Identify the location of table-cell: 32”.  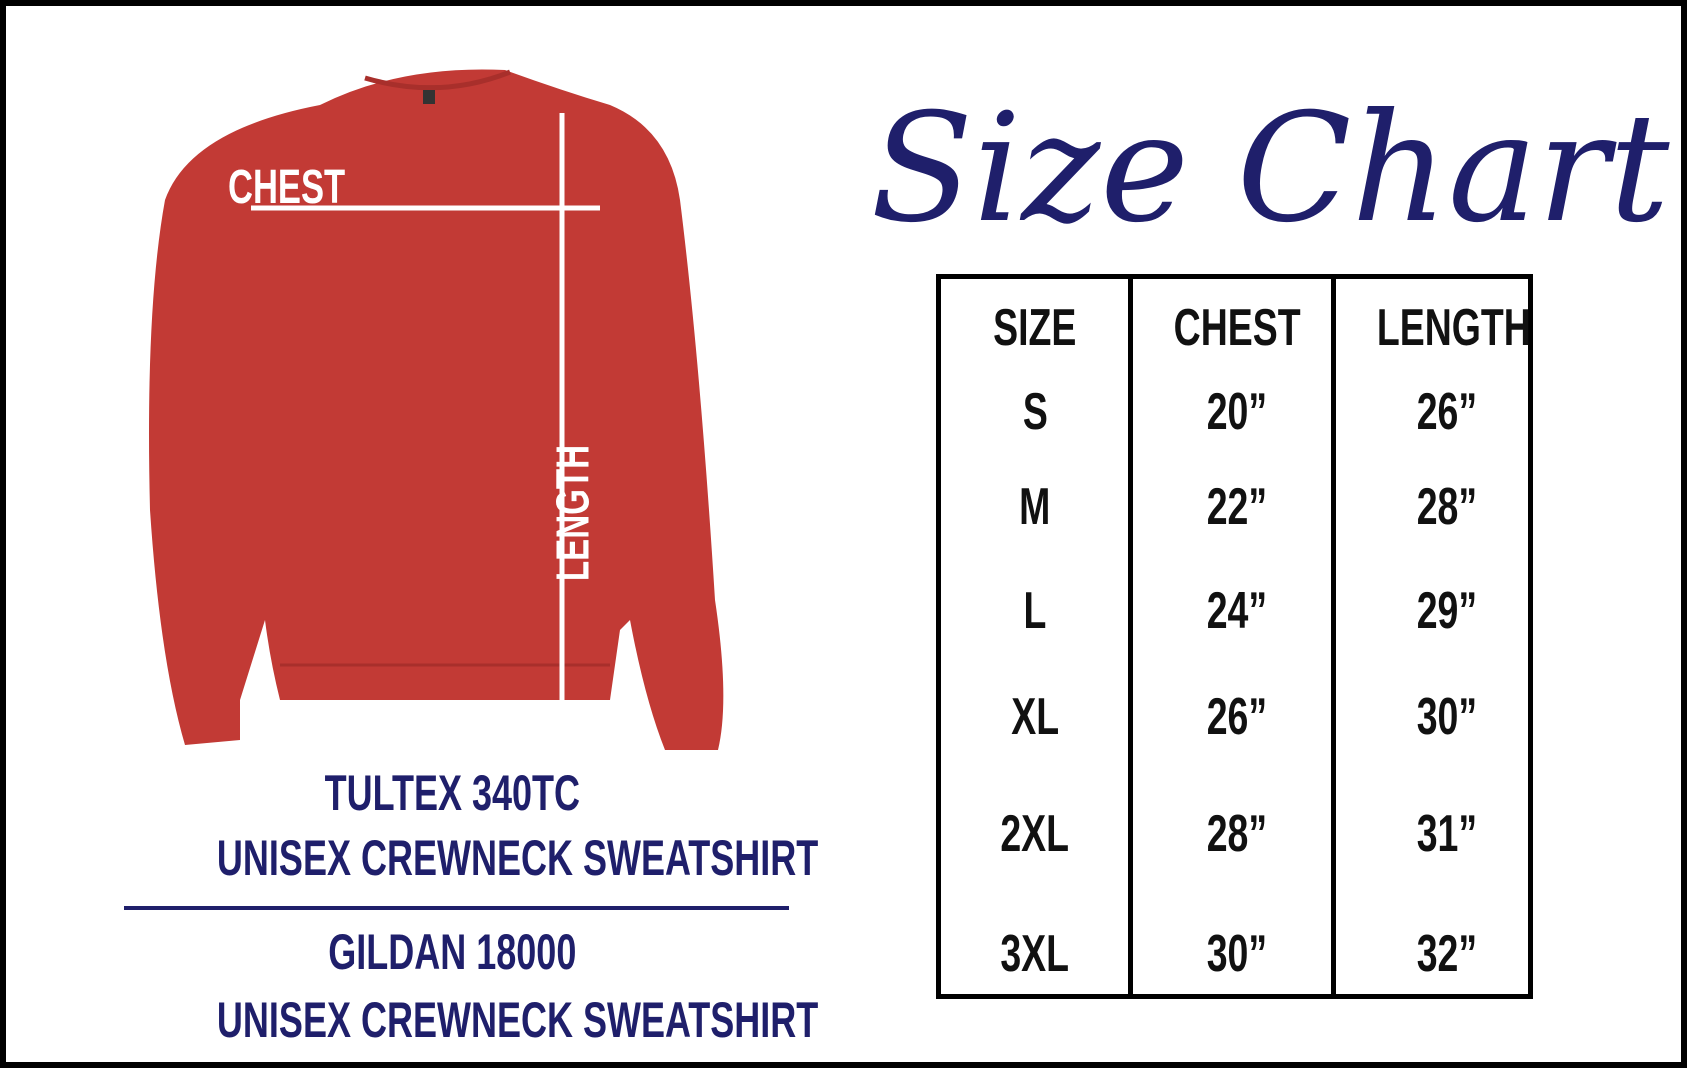
(1447, 954).